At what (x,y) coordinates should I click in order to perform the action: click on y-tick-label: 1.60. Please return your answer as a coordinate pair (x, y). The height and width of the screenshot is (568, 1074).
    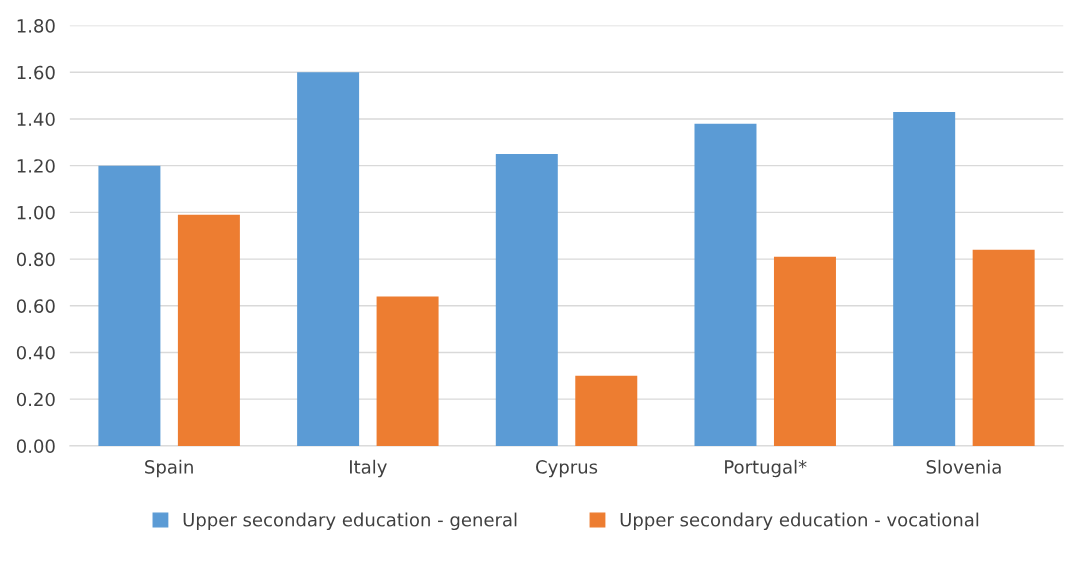
    Looking at the image, I should click on (36, 72).